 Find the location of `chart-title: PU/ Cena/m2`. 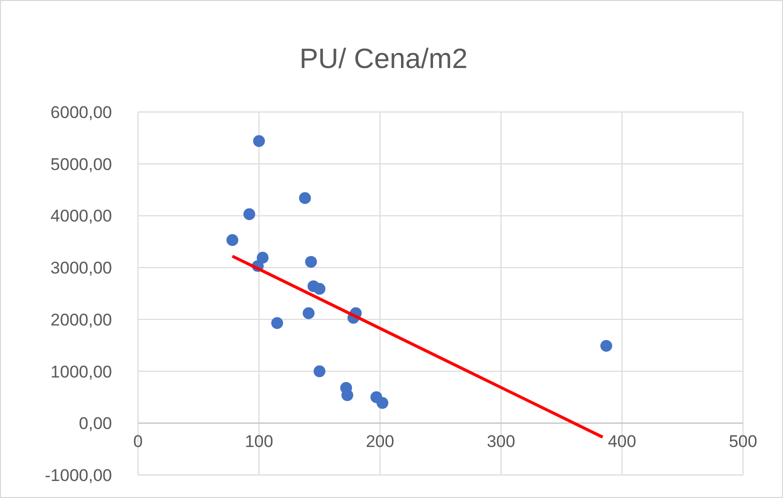

chart-title: PU/ Cena/m2 is located at coordinates (383, 58).